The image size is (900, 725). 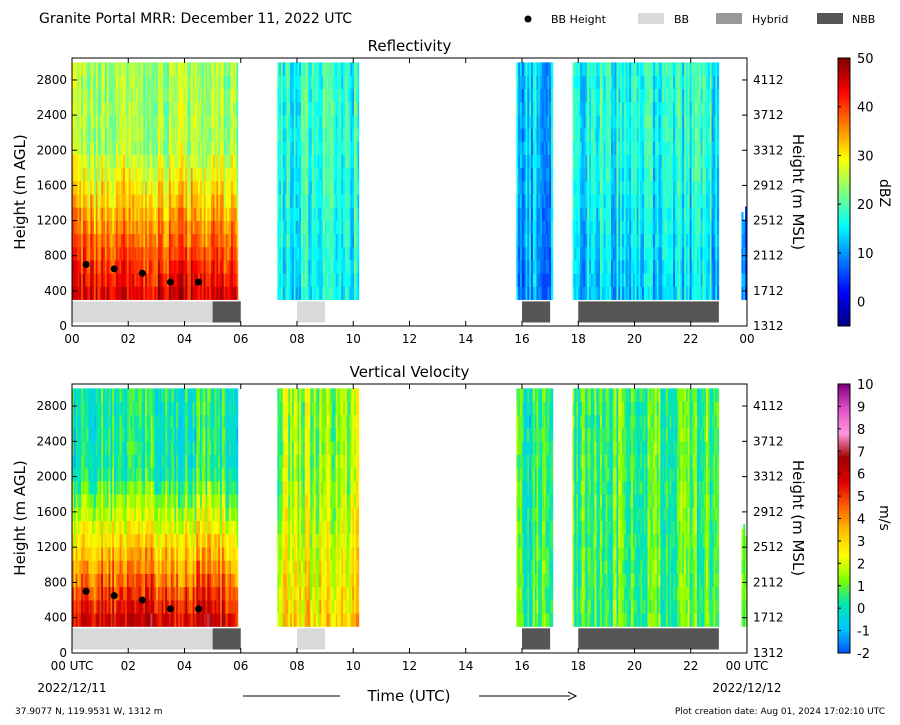 I want to click on x-tick-label: 00, so click(x=746, y=339).